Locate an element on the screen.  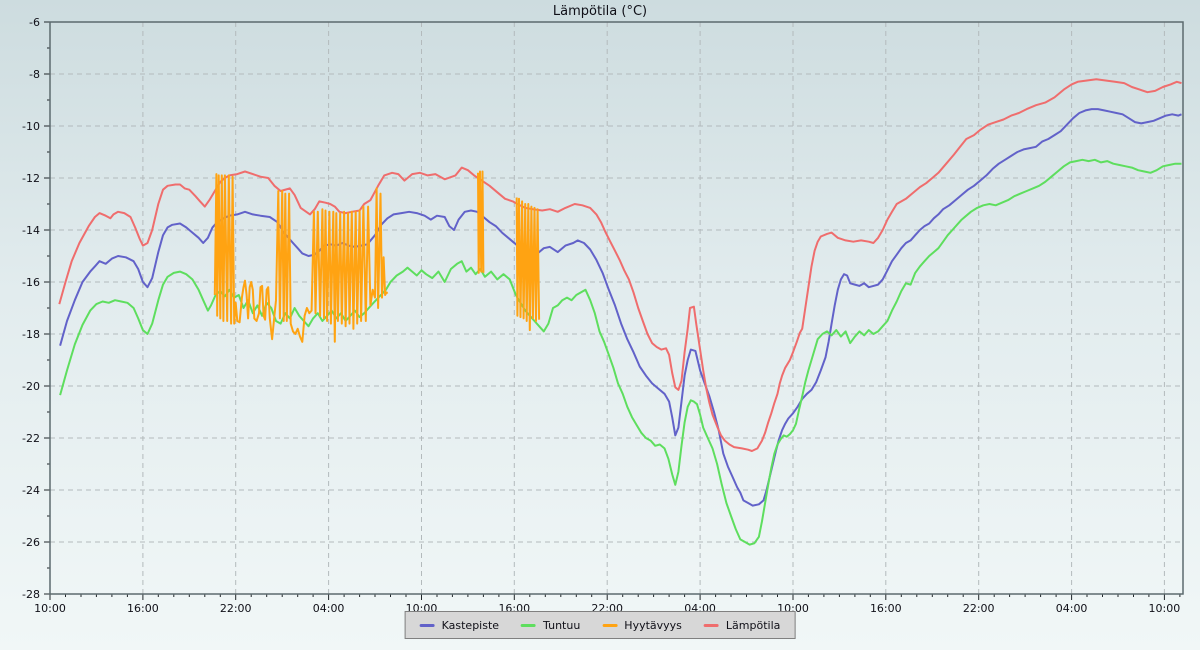
y-tick-label: -12 is located at coordinates (31, 178).